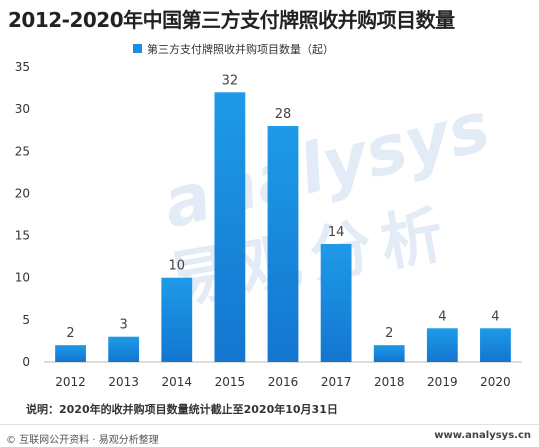 The width and height of the screenshot is (539, 447). What do you see at coordinates (230, 382) in the screenshot?
I see `x-tick-label-2015: 2015` at bounding box center [230, 382].